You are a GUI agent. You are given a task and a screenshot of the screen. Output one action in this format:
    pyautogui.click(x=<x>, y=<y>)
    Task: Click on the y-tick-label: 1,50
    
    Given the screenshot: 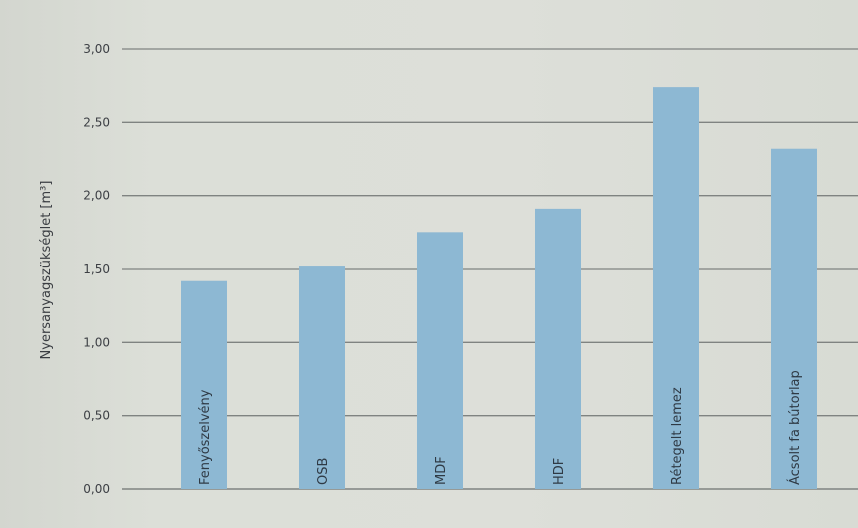 What is the action you would take?
    pyautogui.click(x=96, y=269)
    